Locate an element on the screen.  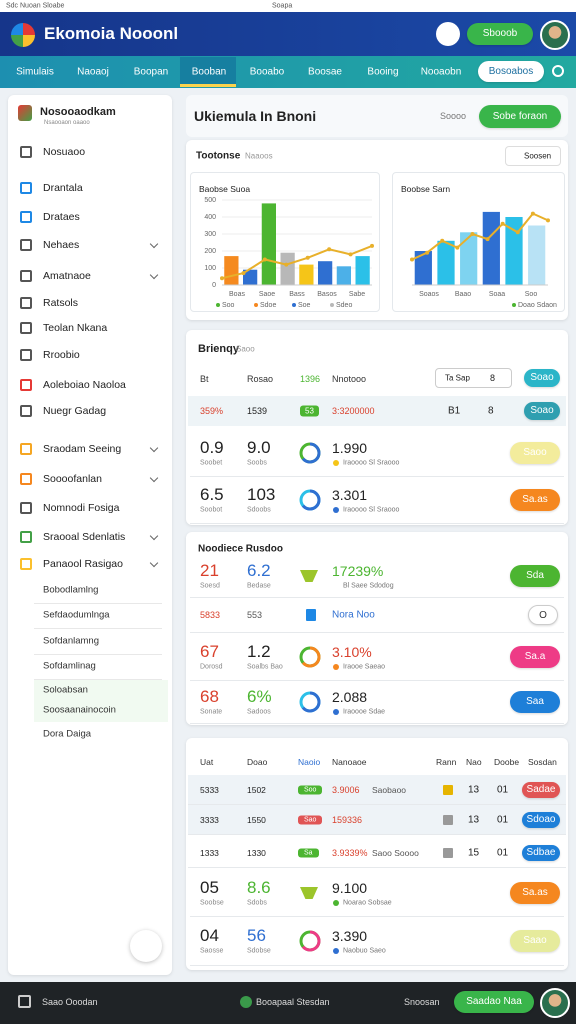
sidebar-item: Nosuaoo is located at coordinates (64, 152).